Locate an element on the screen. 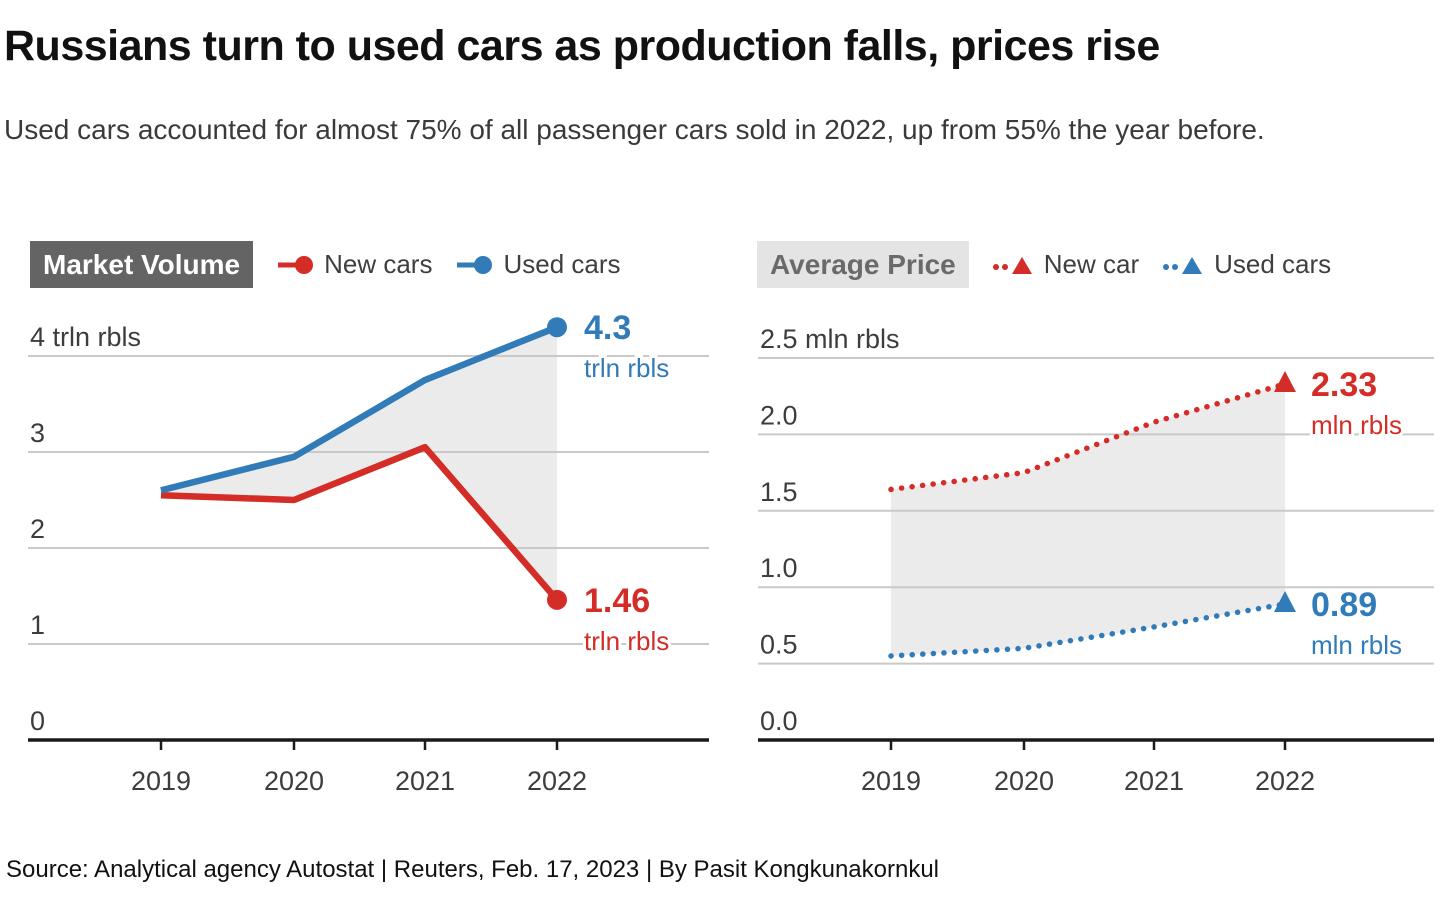 The width and height of the screenshot is (1449, 900). market-volume-header: Market Volume New cars Used cars is located at coordinates (325, 264).